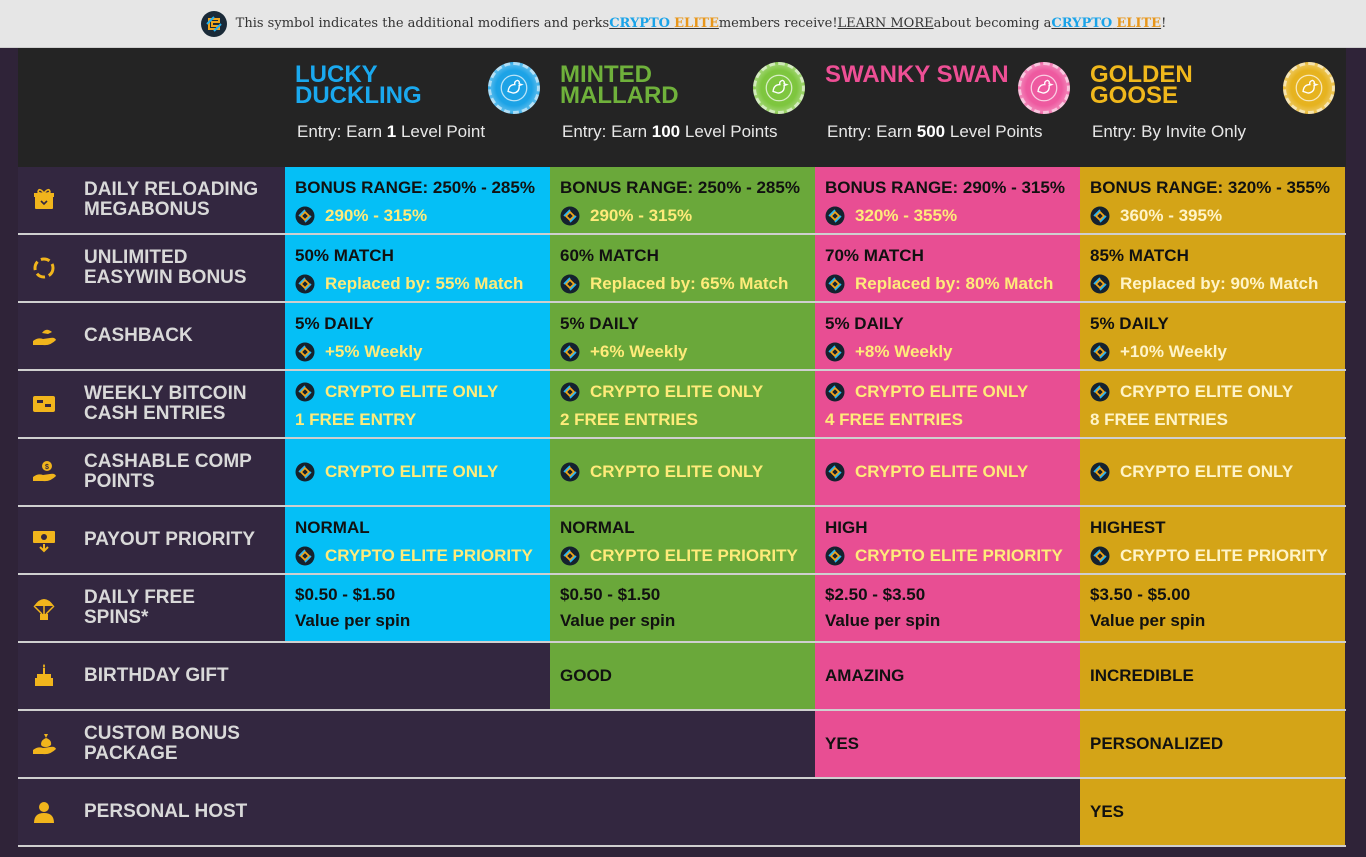 The width and height of the screenshot is (1366, 857). Describe the element at coordinates (874, 255) in the screenshot. I see `cell-value: 70% MATCH` at that location.